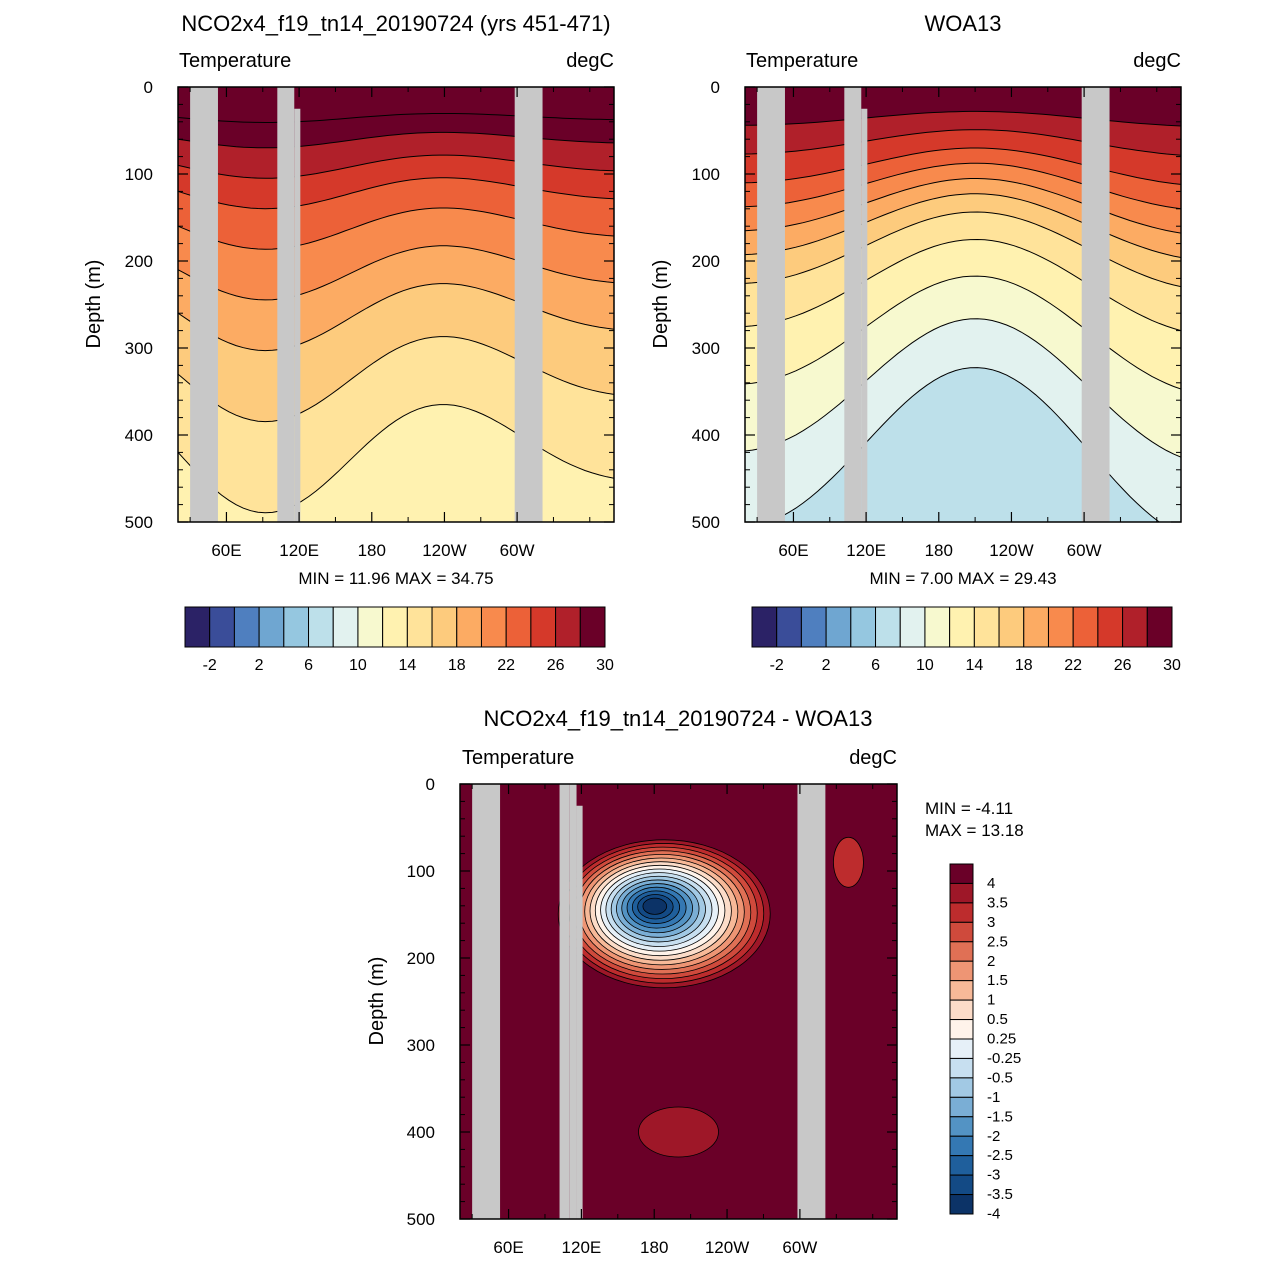  Describe the element at coordinates (139, 435) in the screenshot. I see `y-tick-label: 400` at that location.